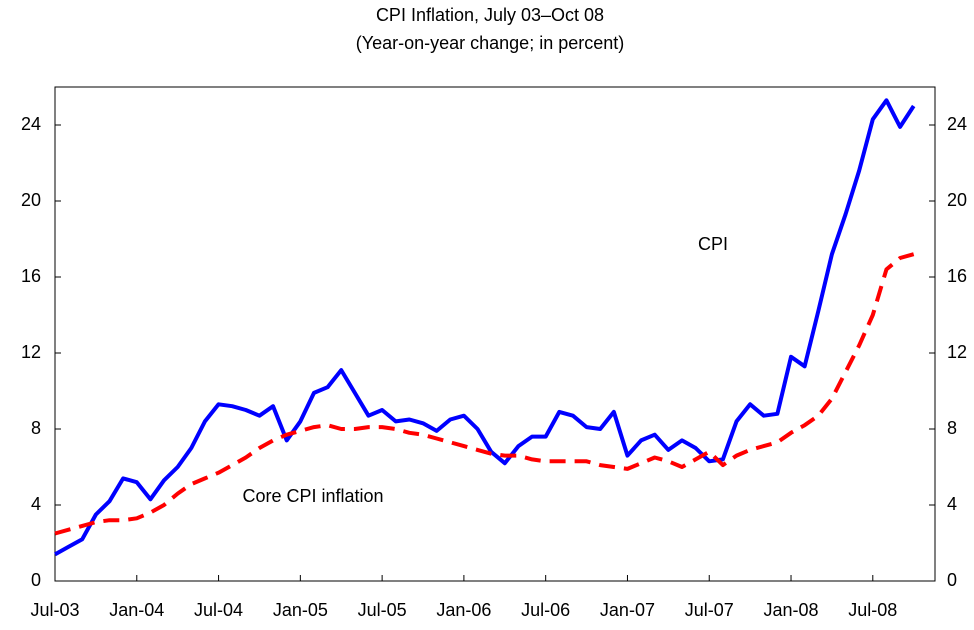 The image size is (974, 630). Describe the element at coordinates (713, 244) in the screenshot. I see `series-label: CPI` at that location.